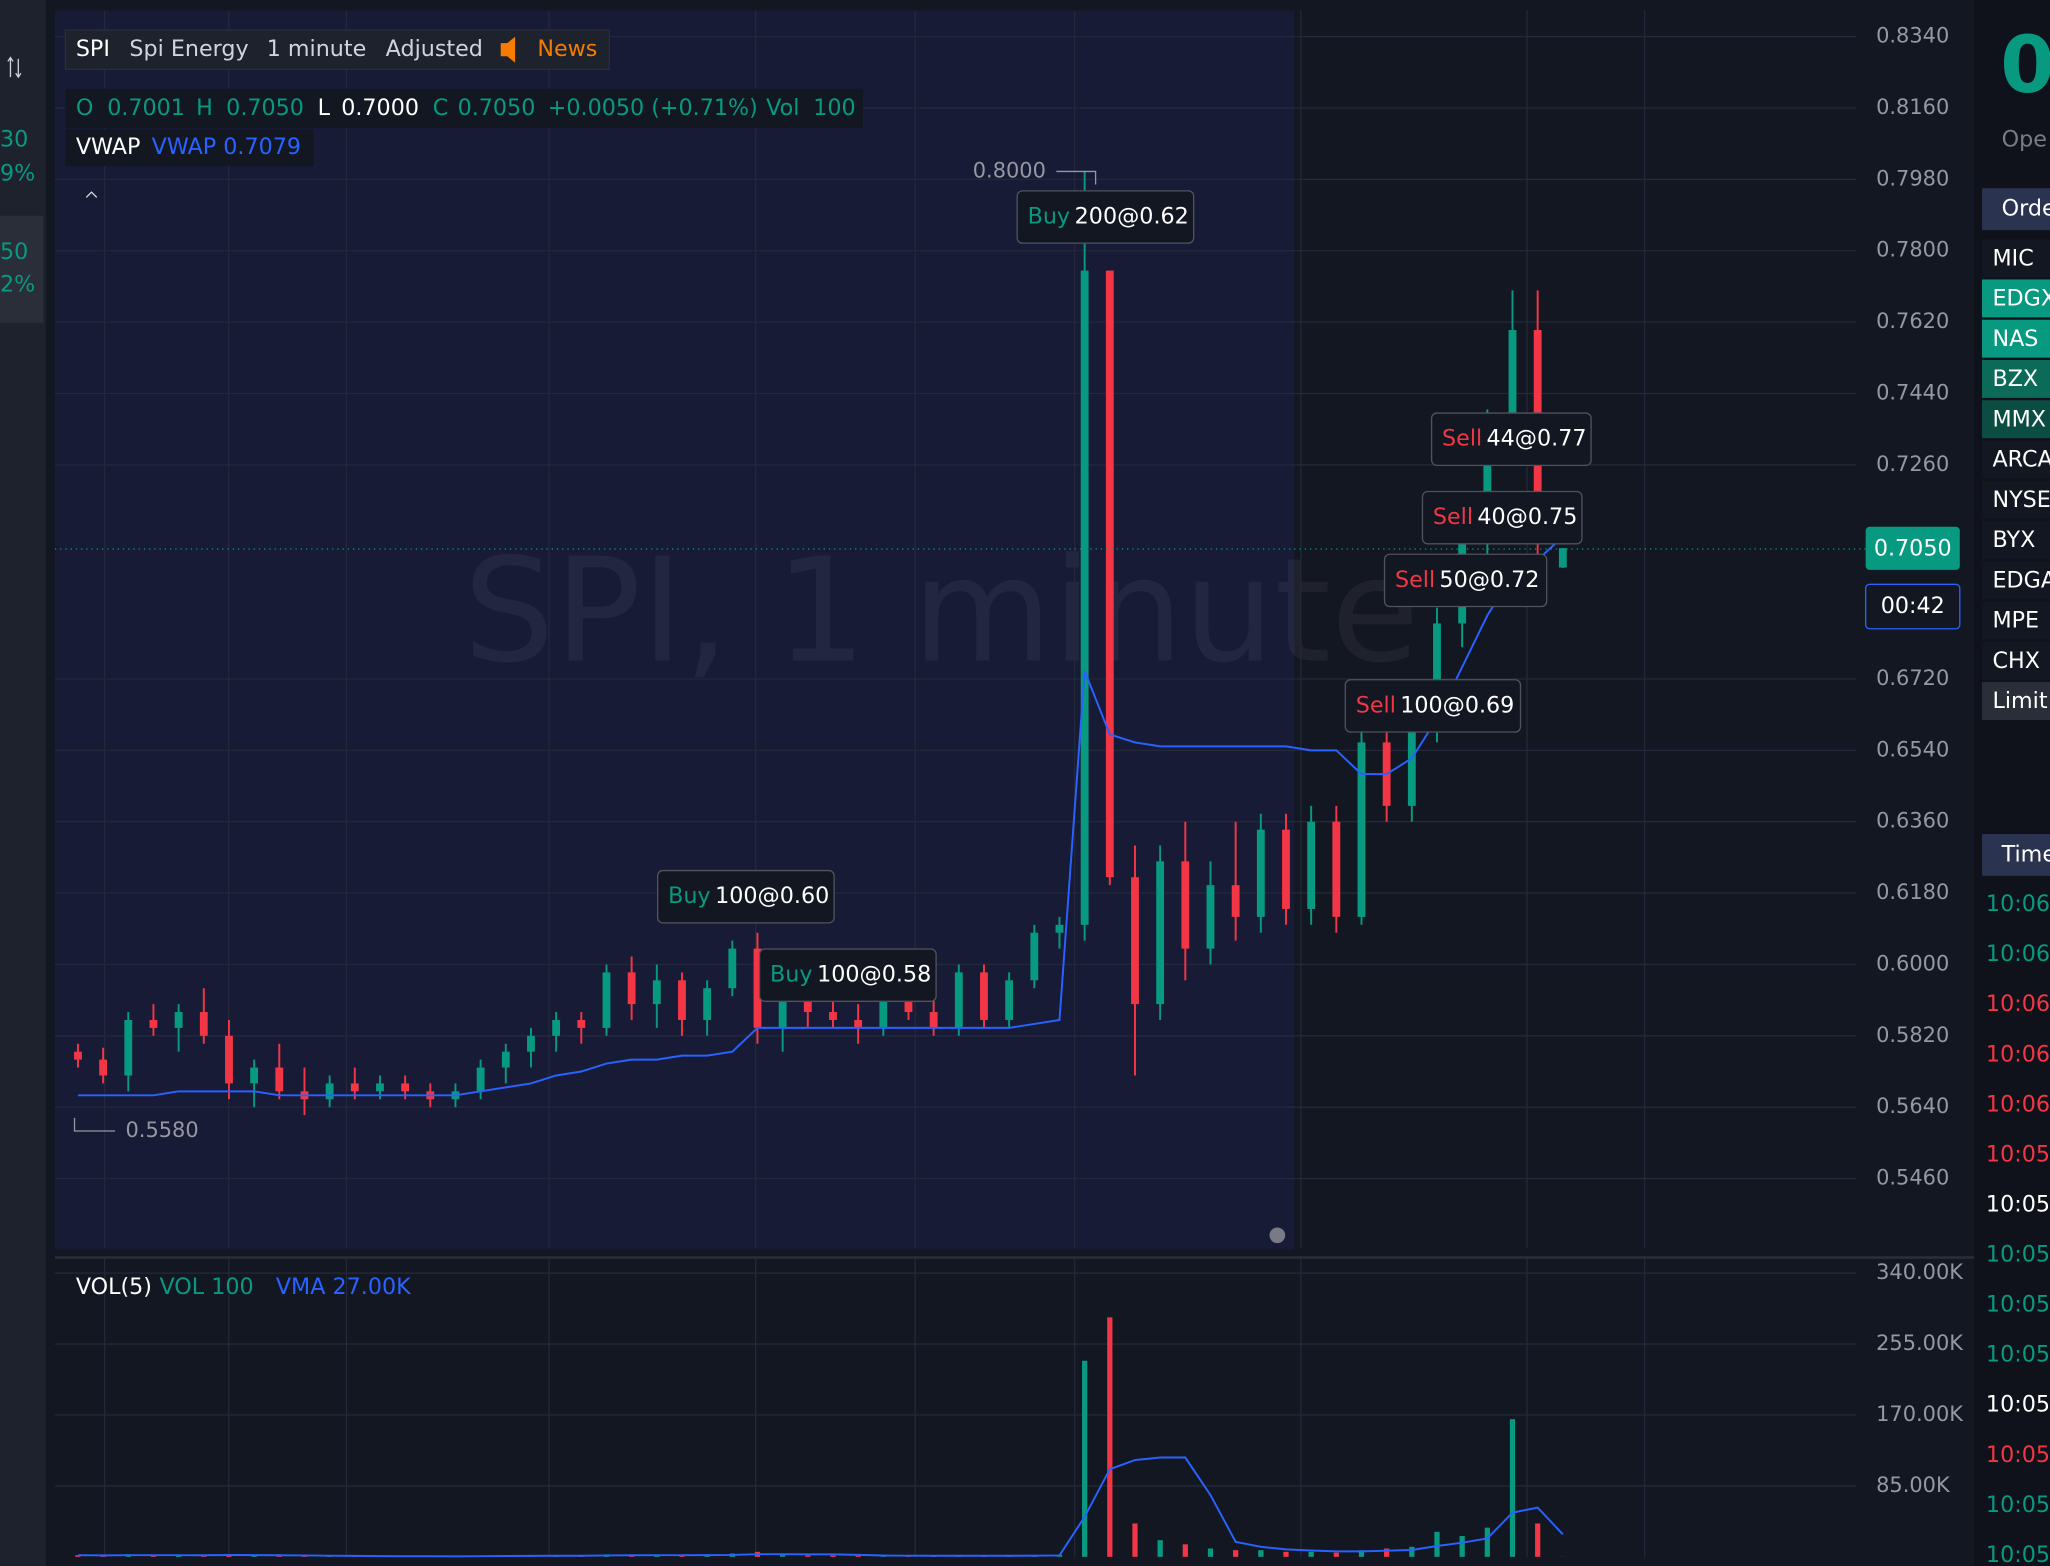  I want to click on trade-text: 100@0.60, so click(772, 896).